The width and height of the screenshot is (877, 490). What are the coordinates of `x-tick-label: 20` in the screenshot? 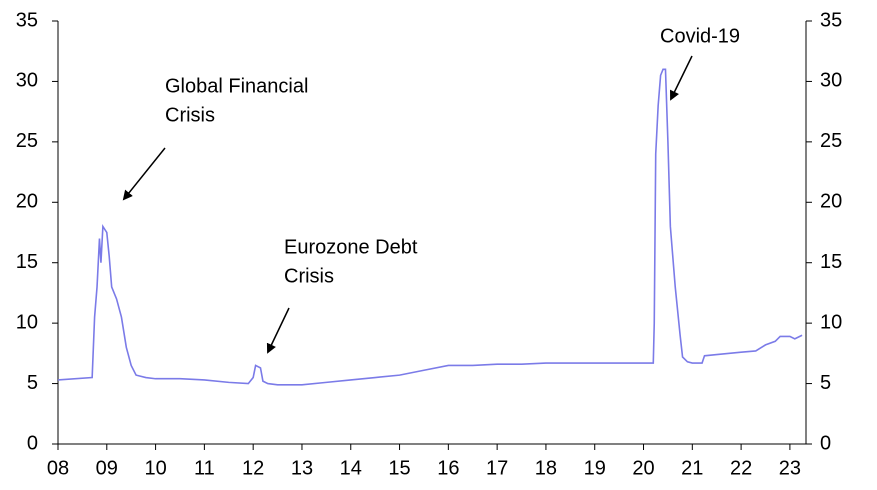 It's located at (643, 468).